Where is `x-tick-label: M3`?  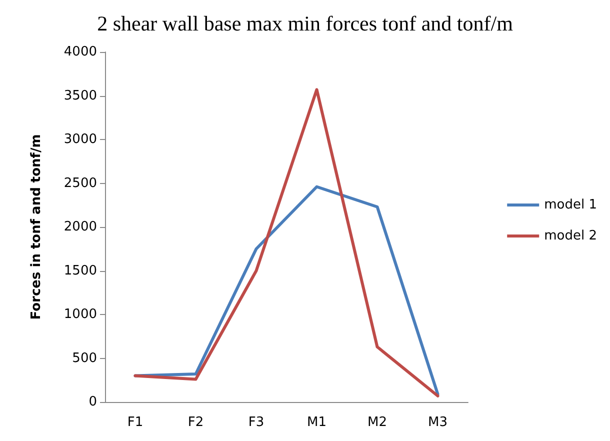 x-tick-label: M3 is located at coordinates (438, 422).